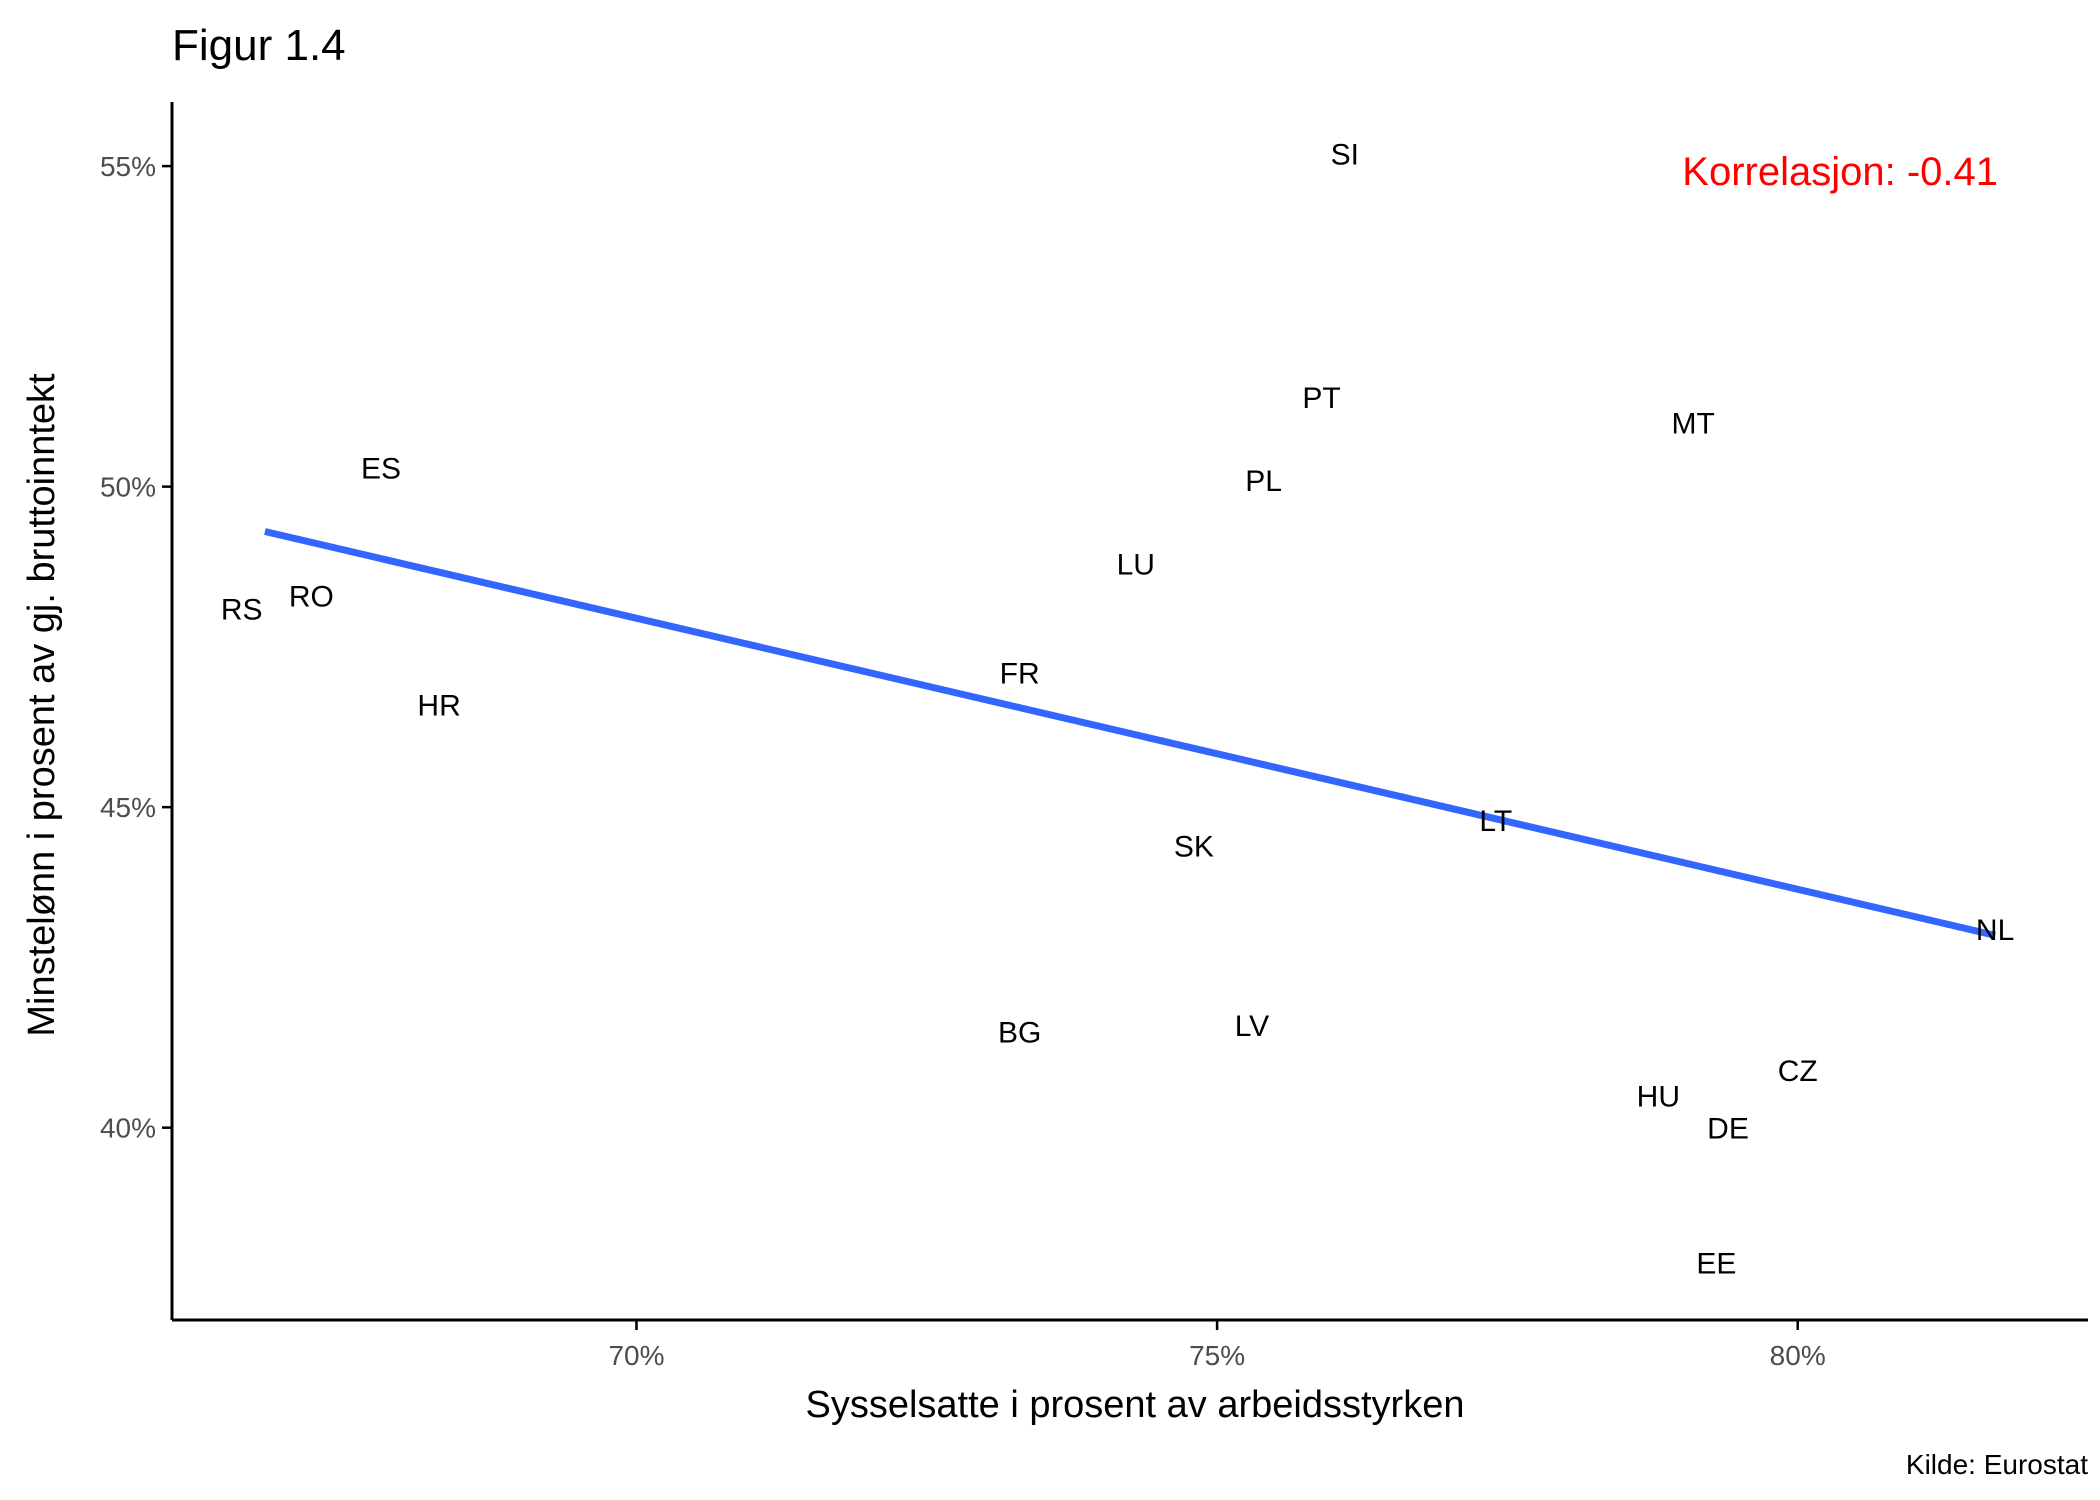 The width and height of the screenshot is (2100, 1500). I want to click on x-tick-label: 80%, so click(1798, 1355).